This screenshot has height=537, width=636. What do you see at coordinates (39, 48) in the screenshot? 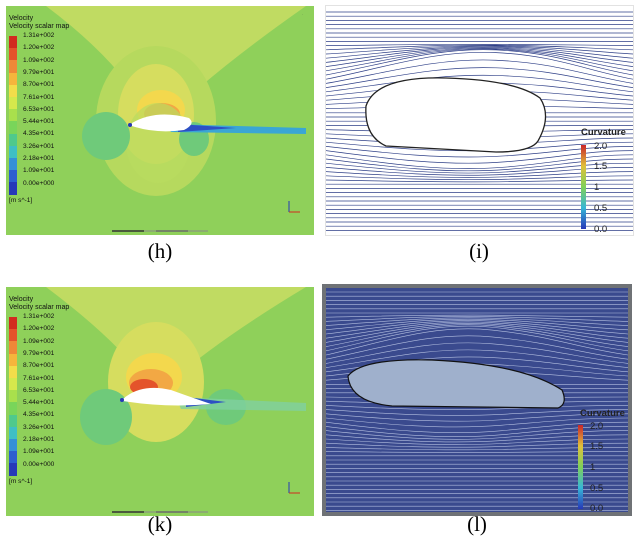
I see `legend-label: 1.20e+002` at bounding box center [39, 48].